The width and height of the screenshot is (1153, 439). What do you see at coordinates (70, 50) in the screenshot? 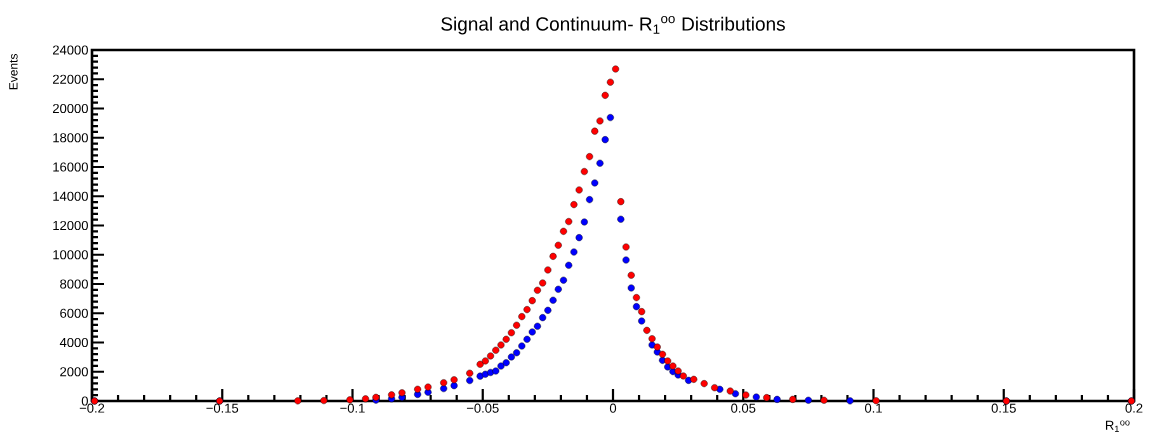
I see `y-tick-label: 24000` at bounding box center [70, 50].